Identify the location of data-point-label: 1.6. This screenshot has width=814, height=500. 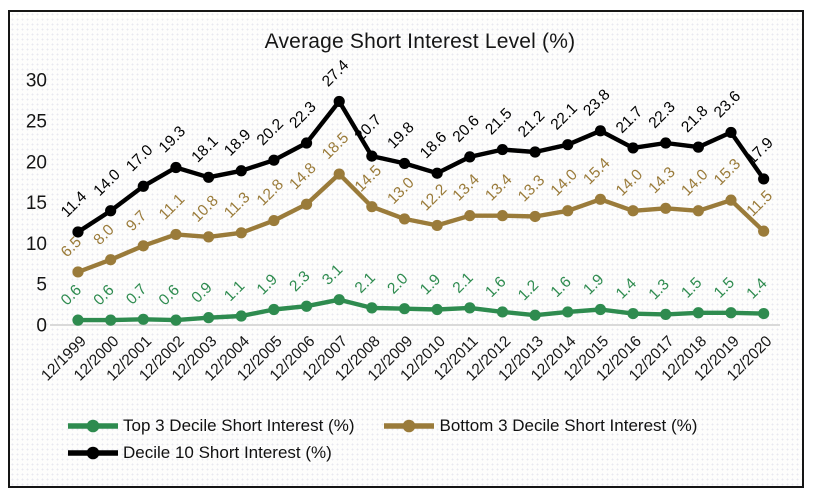
(495, 287).